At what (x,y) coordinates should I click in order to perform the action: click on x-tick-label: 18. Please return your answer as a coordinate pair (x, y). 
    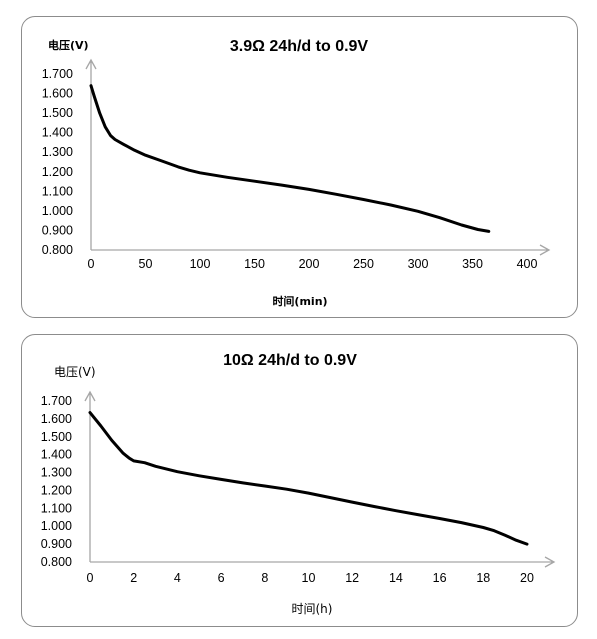
    Looking at the image, I should click on (483, 578).